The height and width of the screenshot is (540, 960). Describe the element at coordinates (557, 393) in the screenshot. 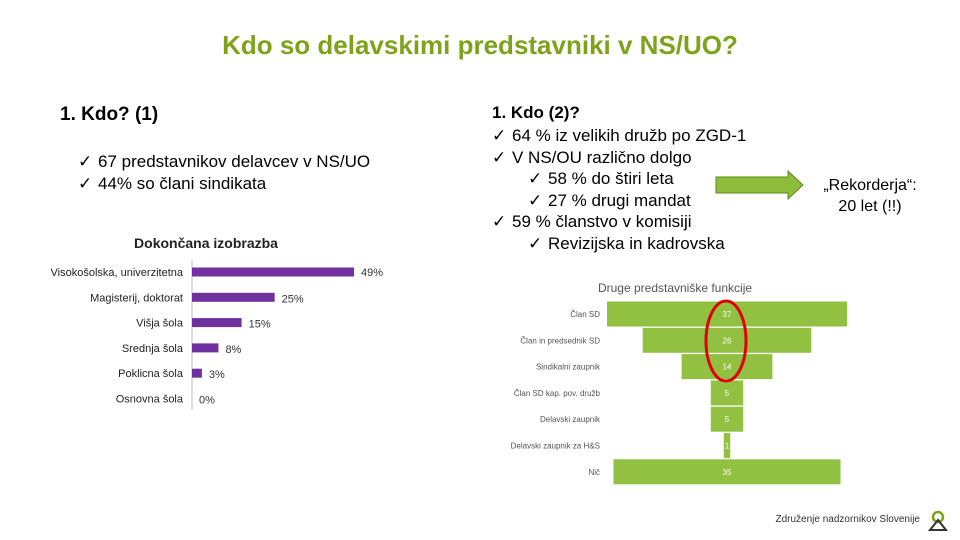

I see `category-label: Član SD kap. pov. družb` at that location.